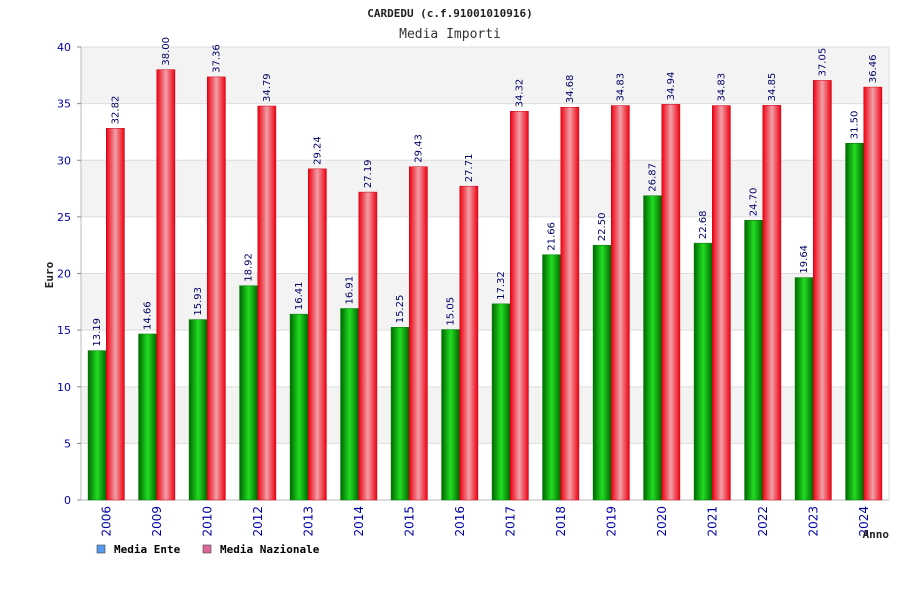  I want to click on y-tick-label: 35, so click(64, 104).